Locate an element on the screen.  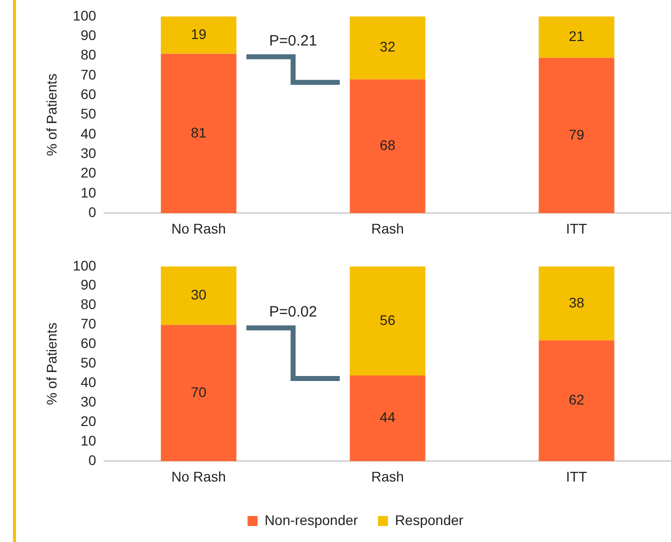
data-label: 19 is located at coordinates (198, 34).